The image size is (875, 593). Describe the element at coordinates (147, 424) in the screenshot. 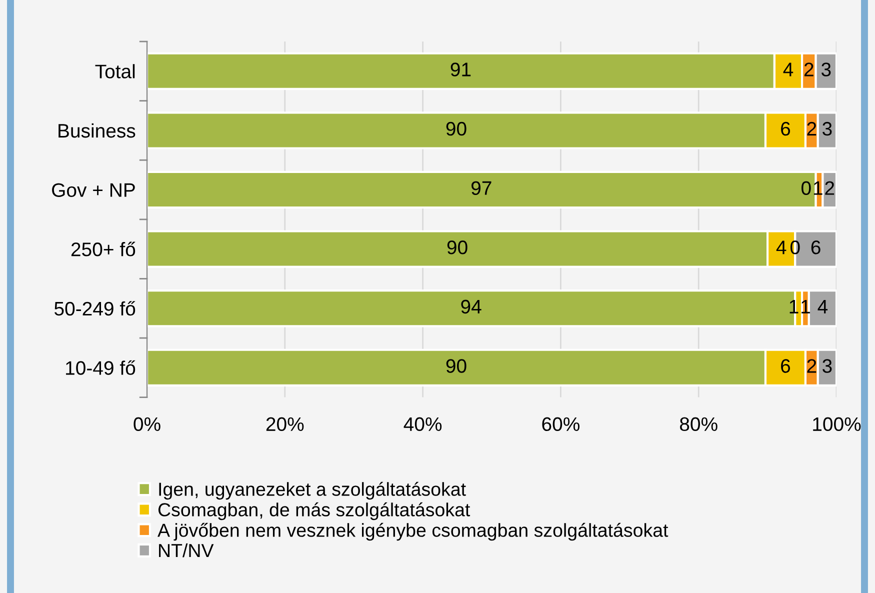

I see `x-tick-label: 0%` at that location.